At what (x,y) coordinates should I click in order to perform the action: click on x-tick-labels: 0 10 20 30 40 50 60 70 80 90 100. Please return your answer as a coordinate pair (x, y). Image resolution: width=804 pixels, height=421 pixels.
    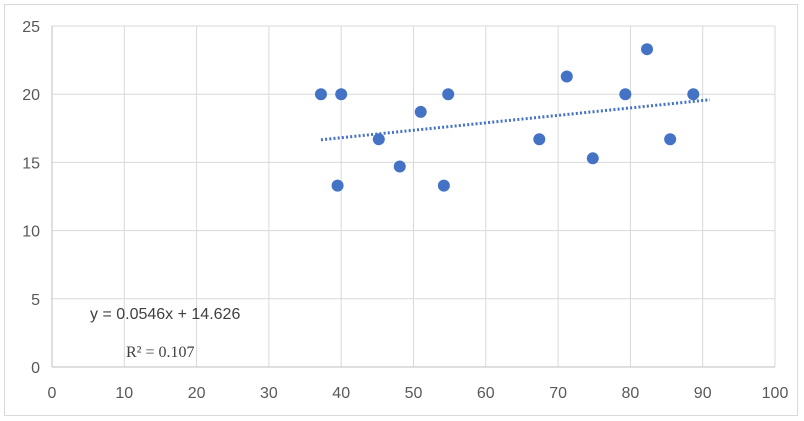
    Looking at the image, I should click on (418, 393).